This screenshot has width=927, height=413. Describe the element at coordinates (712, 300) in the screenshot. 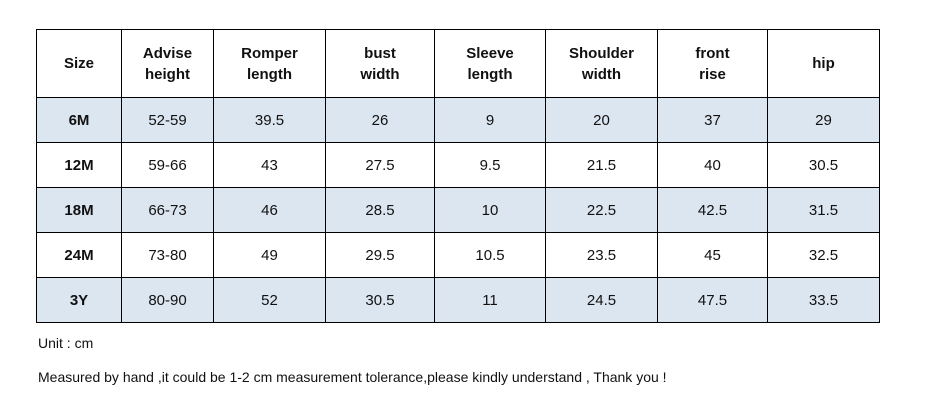

I see `value-cell: 47.5` at that location.